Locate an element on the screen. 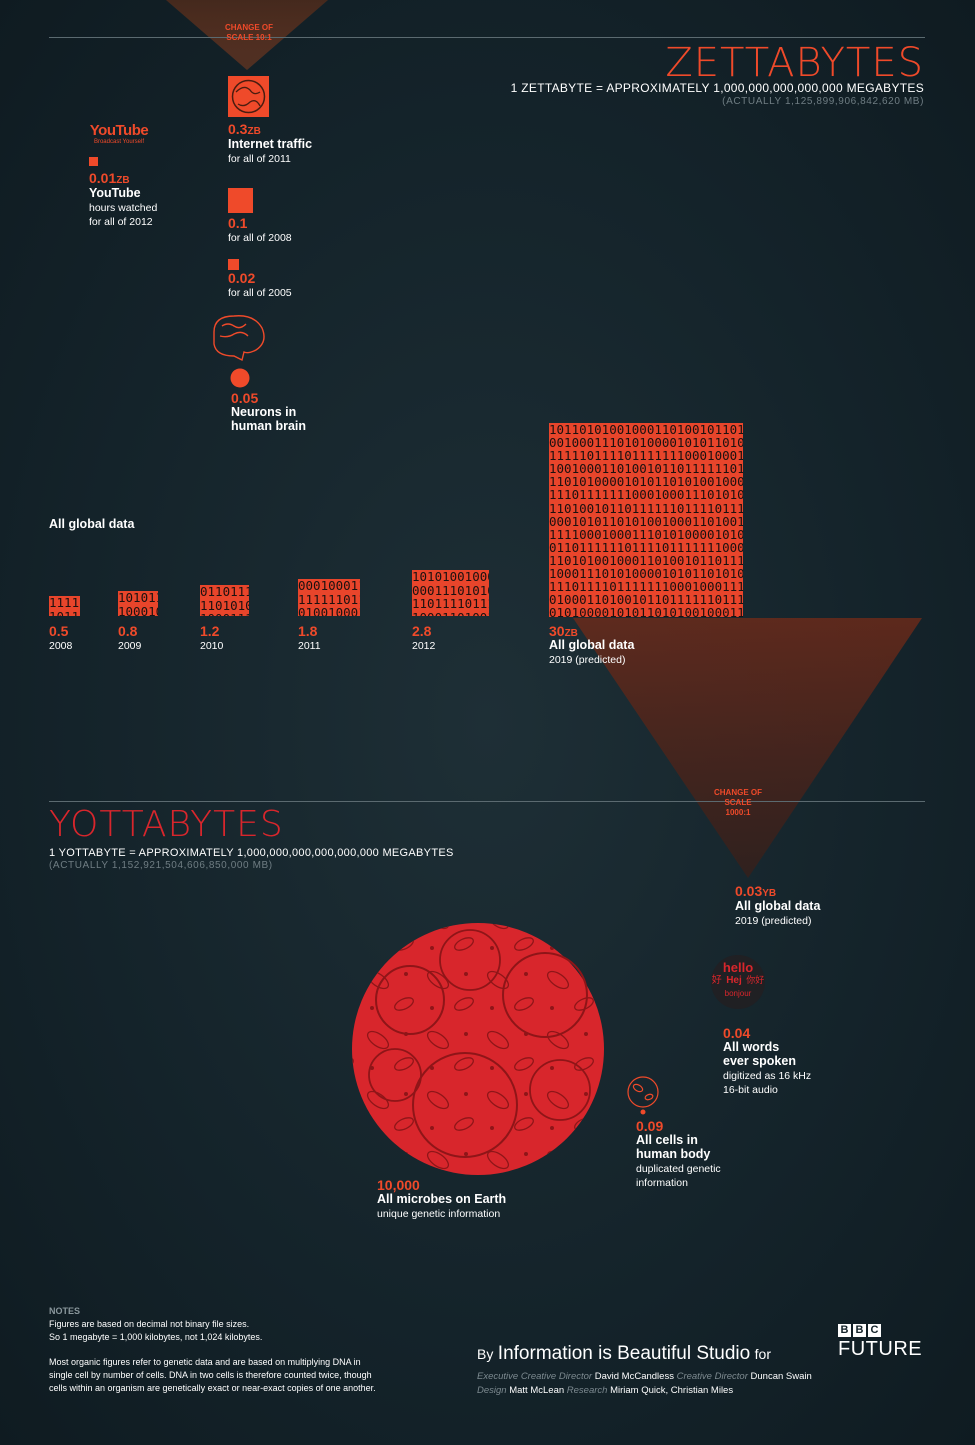 This screenshot has width=975, height=1445. global-bar-value-2011: 1.8 is located at coordinates (308, 631).